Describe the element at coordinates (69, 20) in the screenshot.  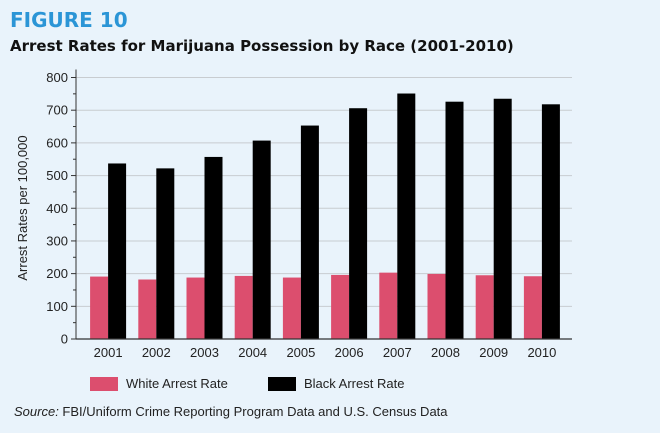
I see `figure-label: FIGURE 10` at that location.